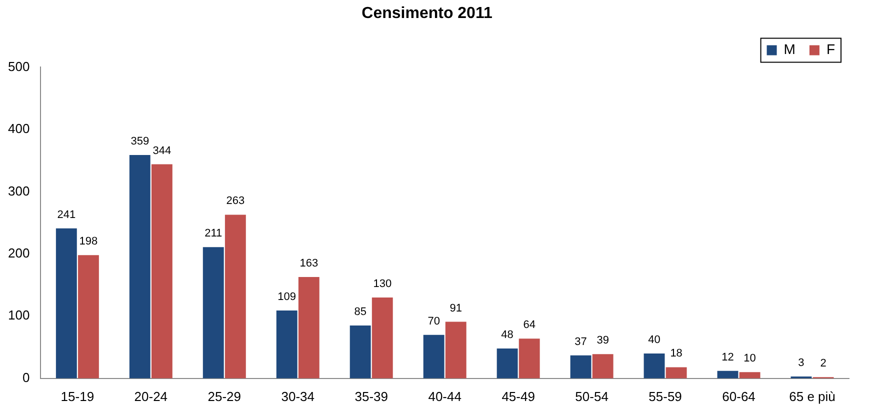 This screenshot has width=869, height=408. I want to click on data-label: 70, so click(434, 321).